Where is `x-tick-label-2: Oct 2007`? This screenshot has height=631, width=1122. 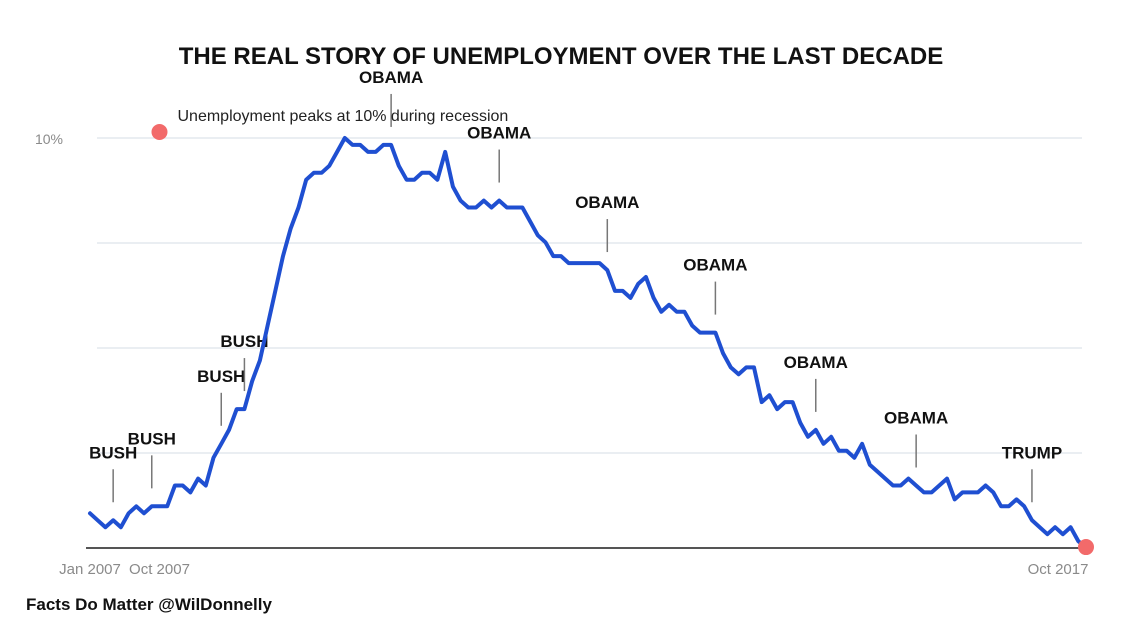
x-tick-label-2: Oct 2007 is located at coordinates (159, 569).